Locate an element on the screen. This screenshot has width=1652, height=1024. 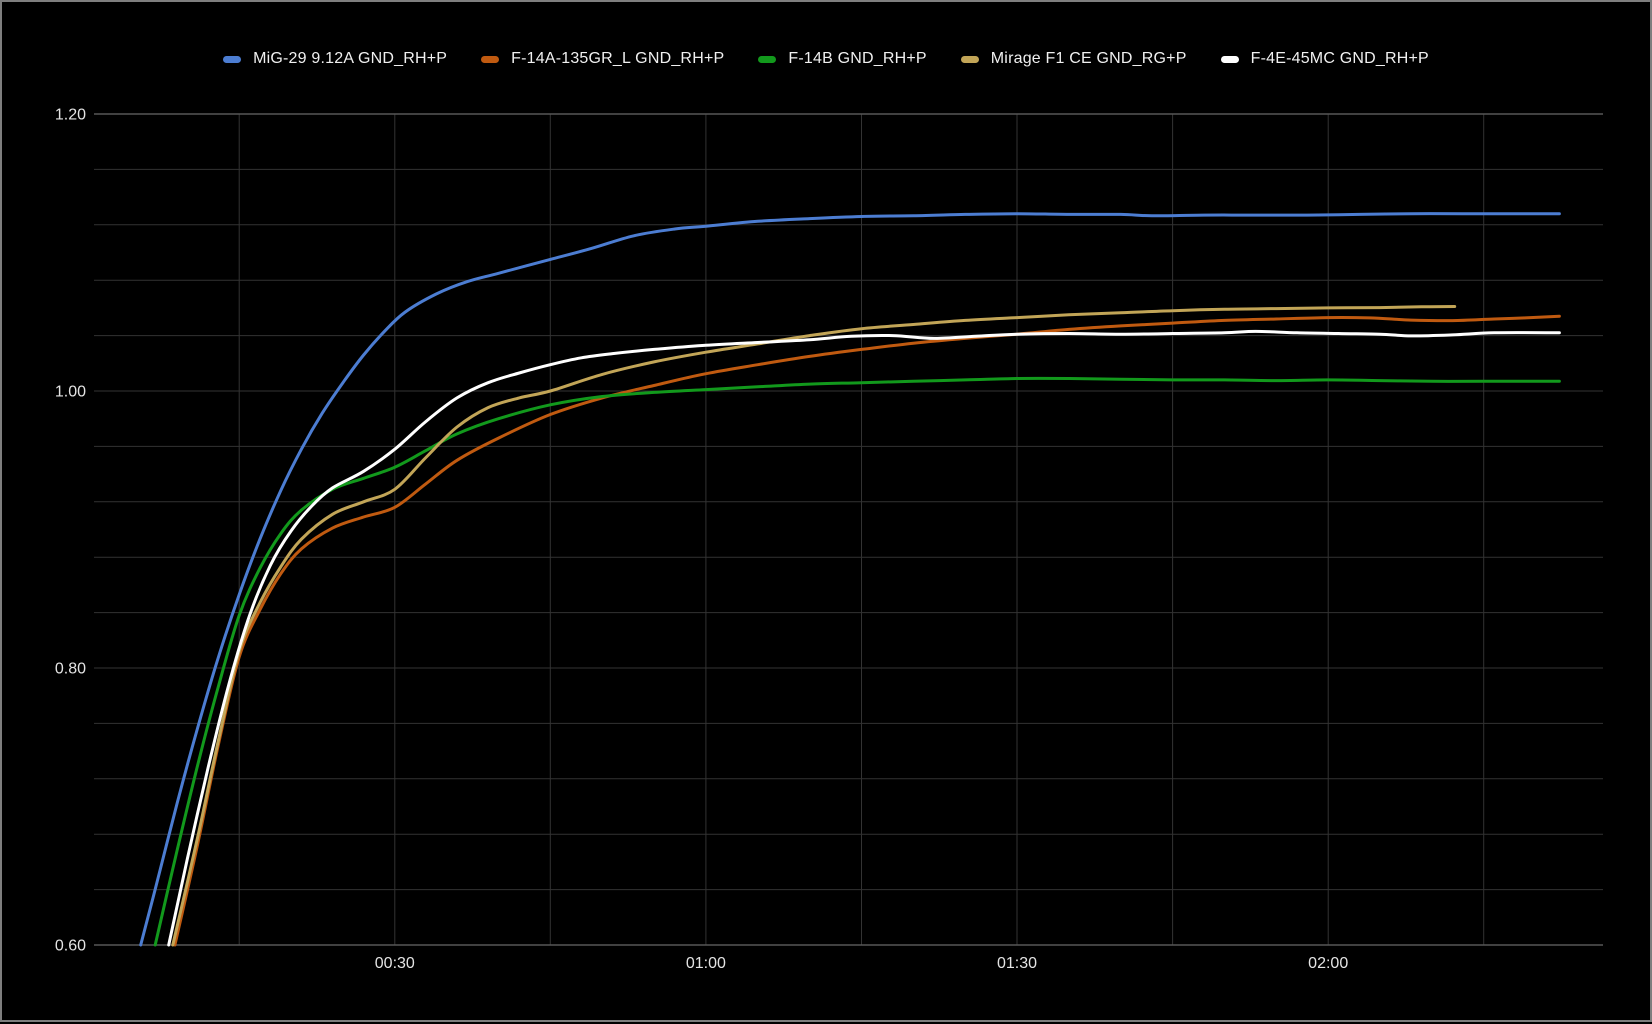
legend-item-f-4e-45mc-gnd-rh-p: F-4E-45MC GND_RH+P is located at coordinates (1324, 59).